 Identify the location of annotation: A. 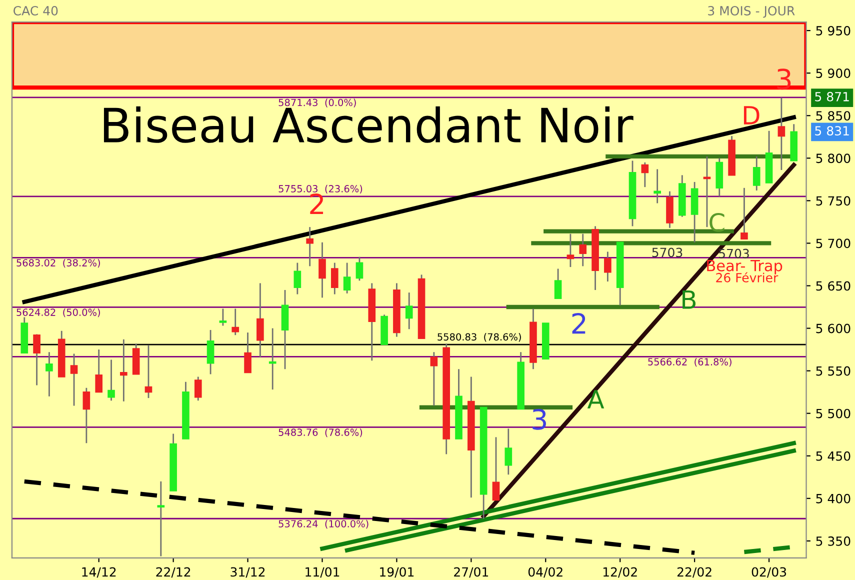
(595, 399).